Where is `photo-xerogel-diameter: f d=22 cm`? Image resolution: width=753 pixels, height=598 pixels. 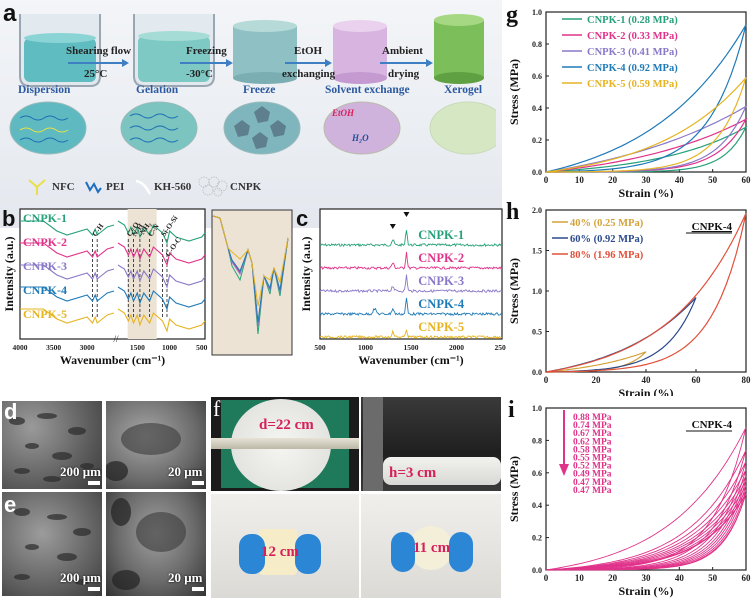 photo-xerogel-diameter: f d=22 cm is located at coordinates (285, 444).